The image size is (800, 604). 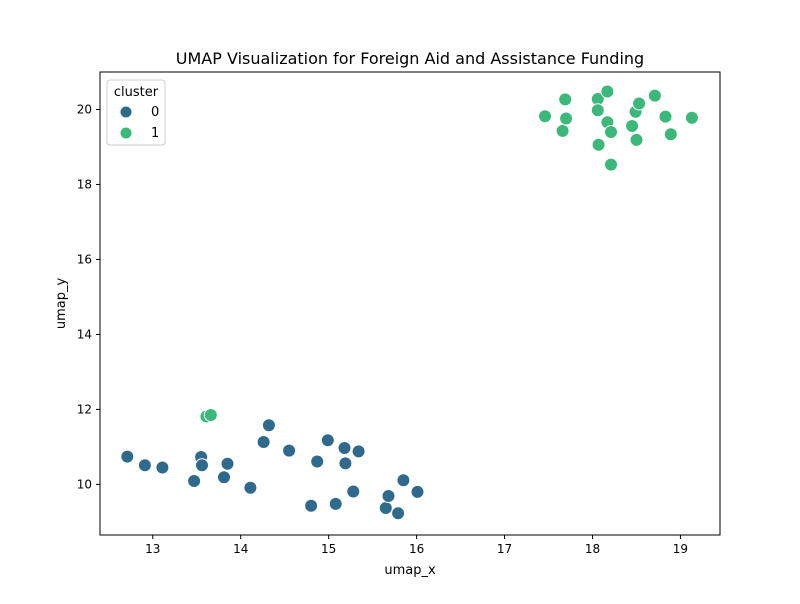 I want to click on x-tick-label: 19, so click(x=680, y=549).